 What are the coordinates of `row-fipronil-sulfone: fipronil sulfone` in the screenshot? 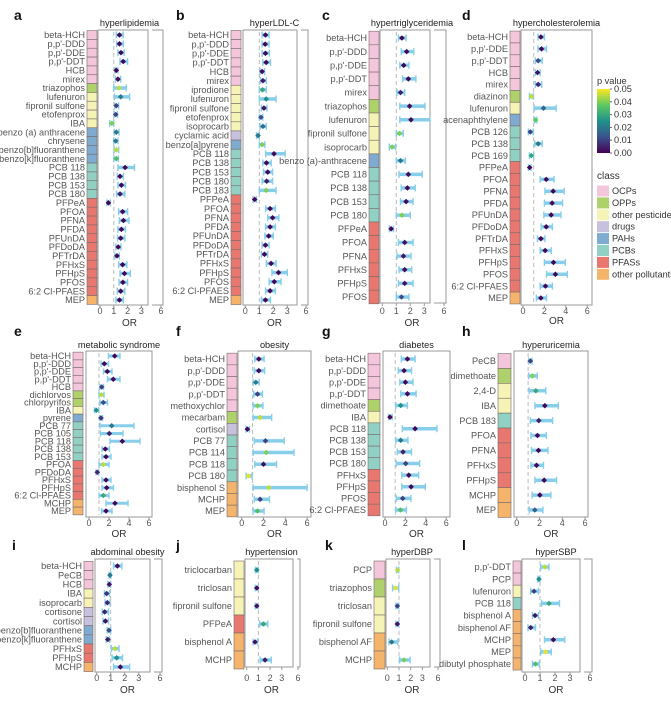 It's located at (357, 624).